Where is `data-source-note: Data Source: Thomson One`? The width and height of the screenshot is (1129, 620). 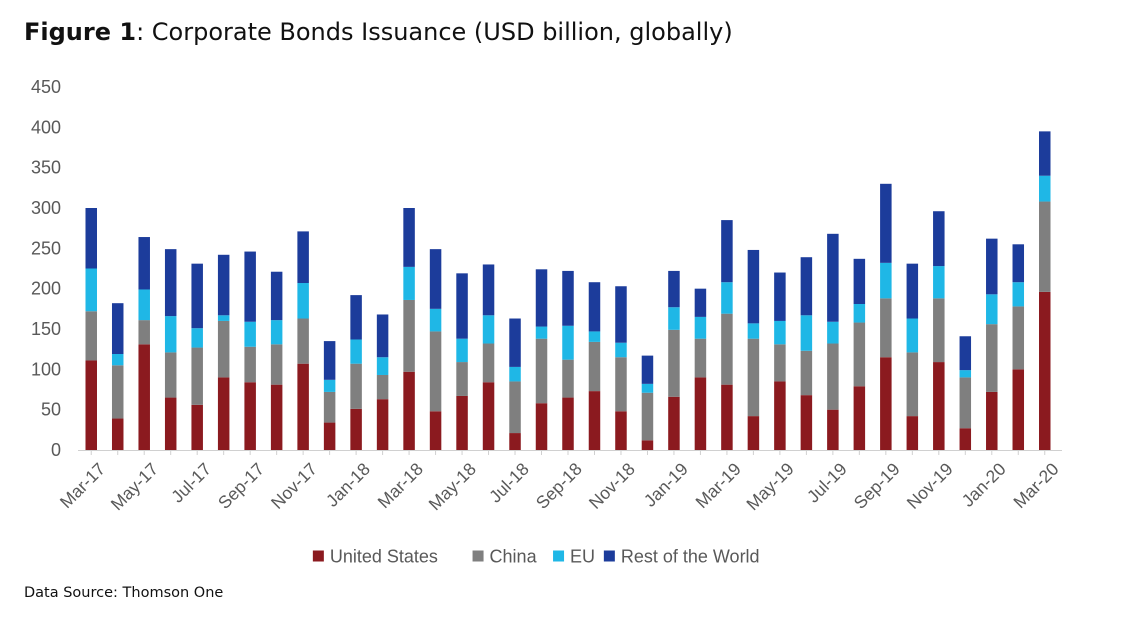 data-source-note: Data Source: Thomson One is located at coordinates (124, 593).